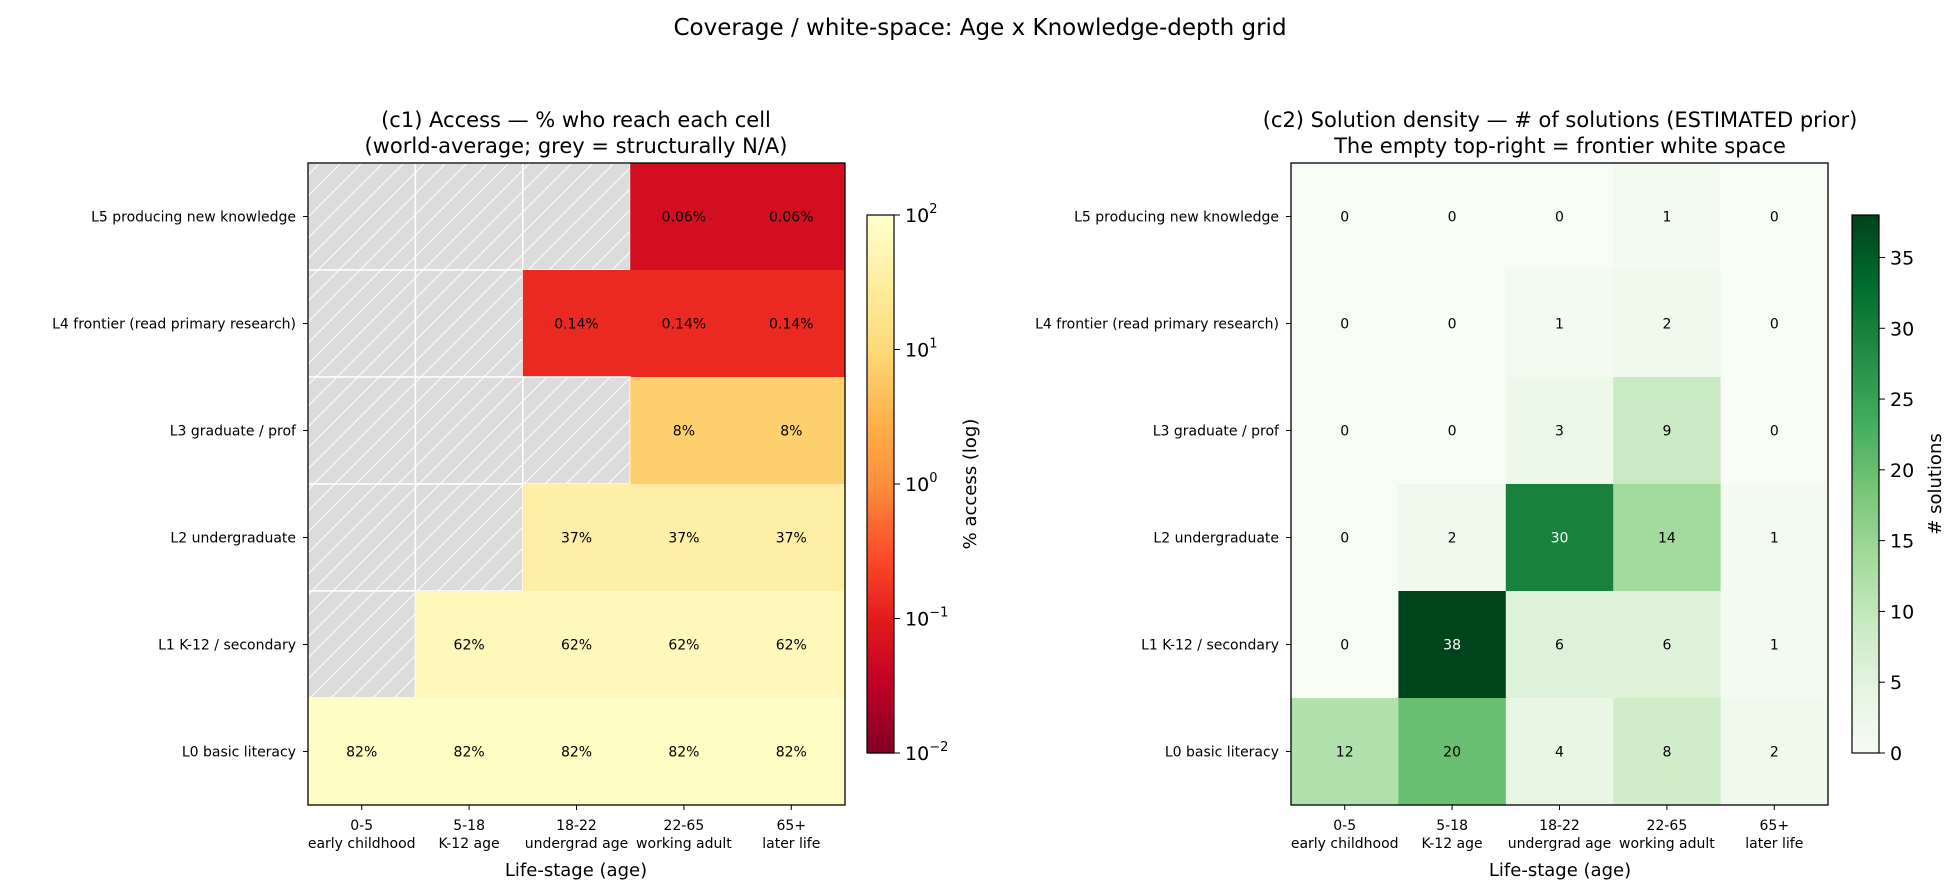 The image size is (1960, 896). Describe the element at coordinates (921, 349) in the screenshot. I see `access-colorbar-tick-label: 10¹` at that location.